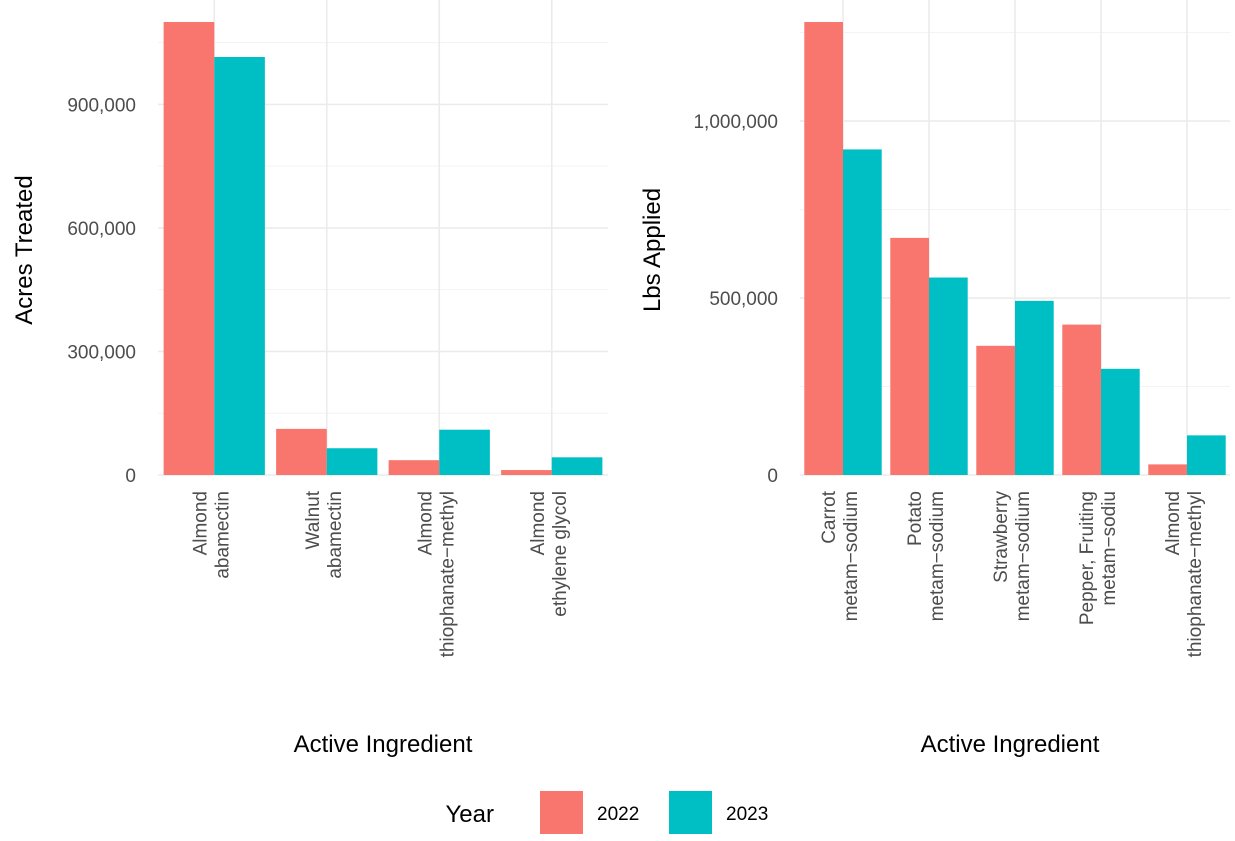 This screenshot has height=841, width=1235. I want to click on y-tick-label: 1,000,000, so click(735, 122).